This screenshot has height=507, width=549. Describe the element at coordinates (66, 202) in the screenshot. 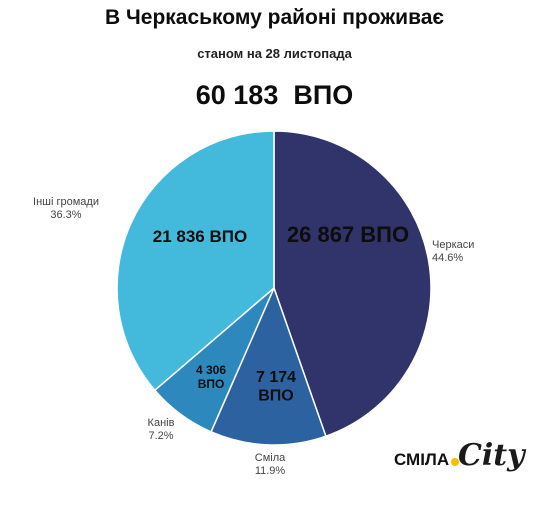

I see `slice-category-label-3: Інші громади` at that location.